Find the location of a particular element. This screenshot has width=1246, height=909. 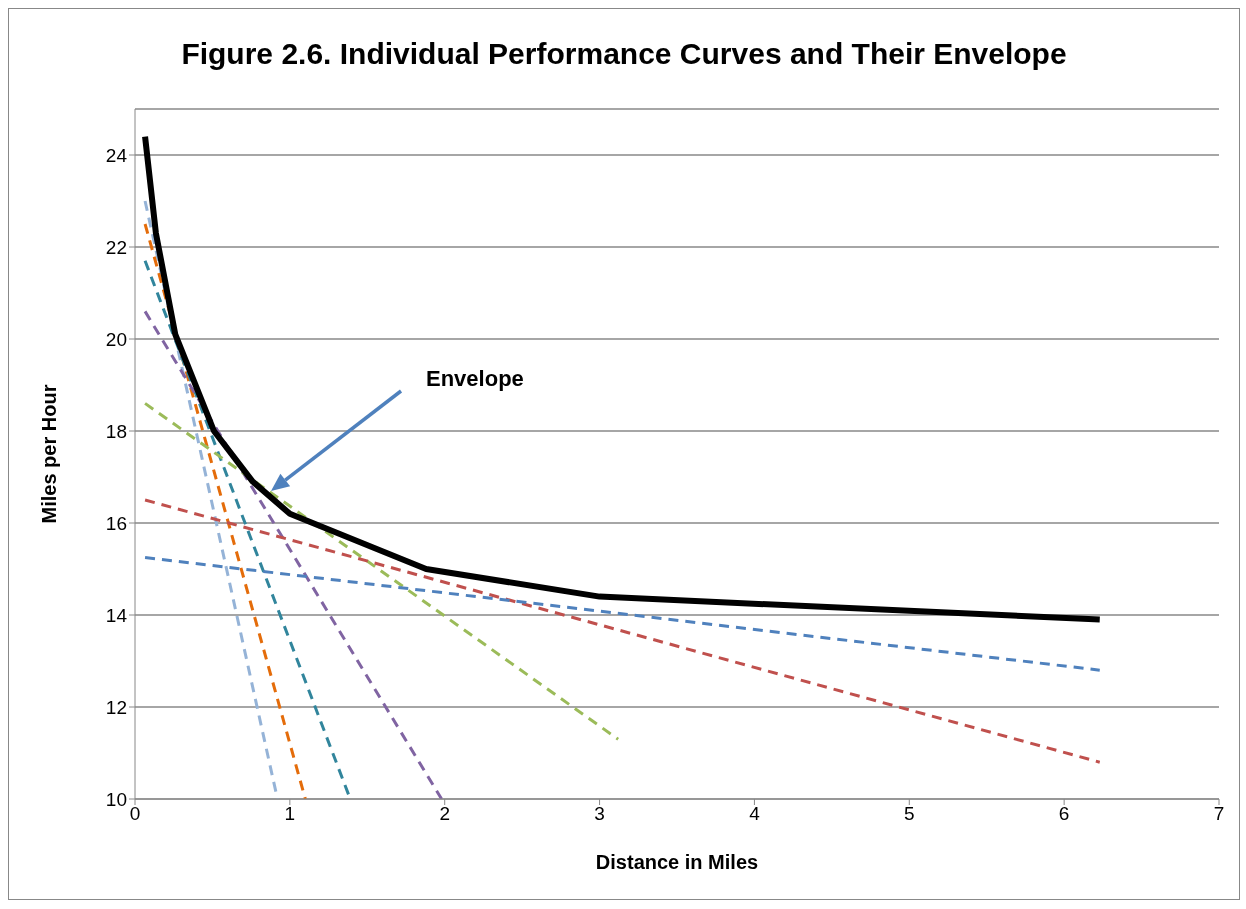

y-tick-label: 16 is located at coordinates (116, 523).